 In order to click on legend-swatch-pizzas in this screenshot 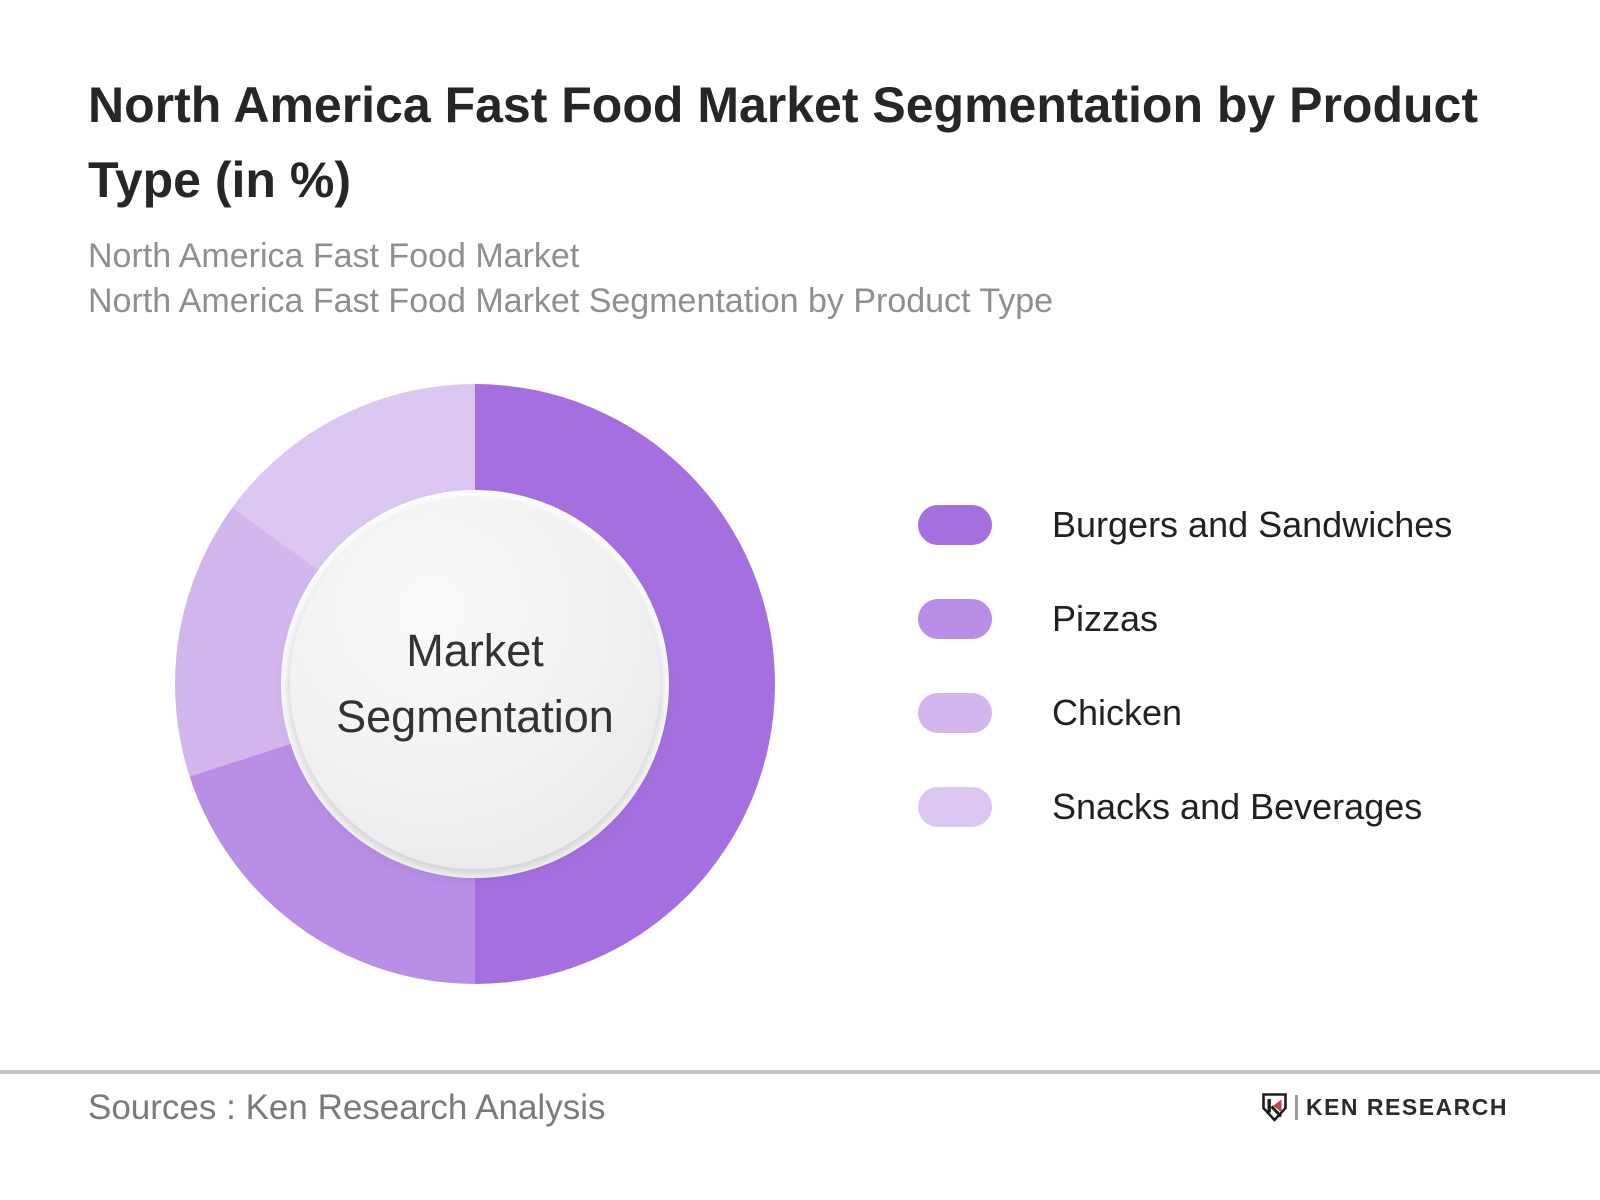, I will do `click(955, 619)`.